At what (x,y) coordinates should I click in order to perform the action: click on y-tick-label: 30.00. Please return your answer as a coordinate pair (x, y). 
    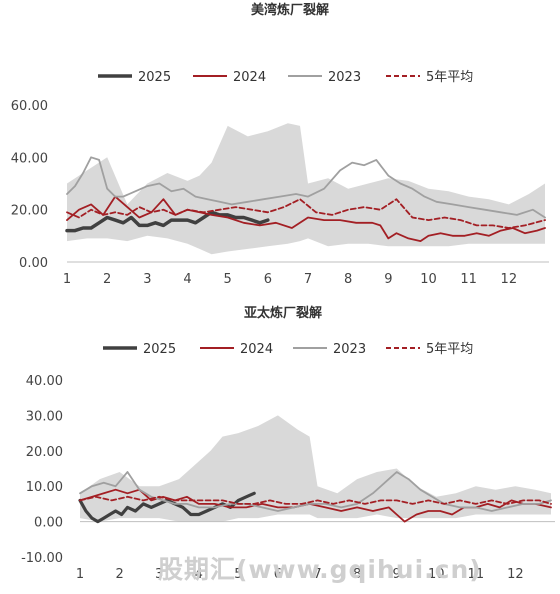
    Looking at the image, I should click on (44, 416).